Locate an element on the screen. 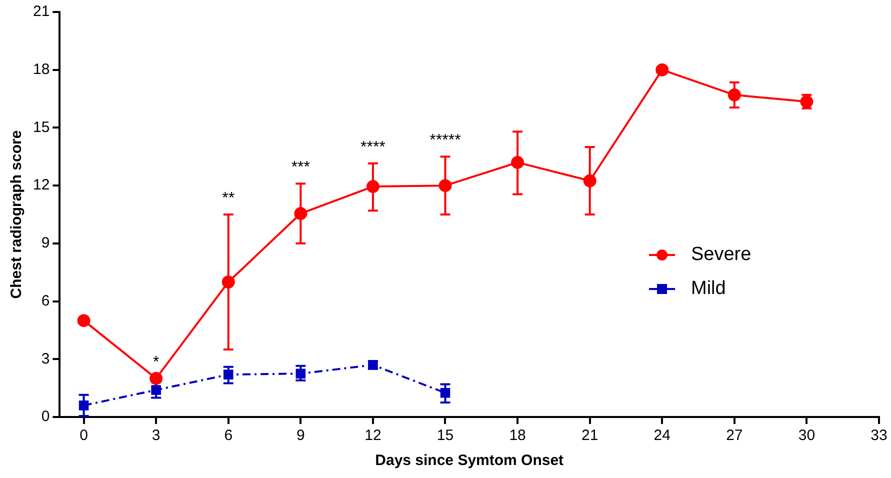 The image size is (891, 478). y-tick-label: 9 is located at coordinates (45, 243).